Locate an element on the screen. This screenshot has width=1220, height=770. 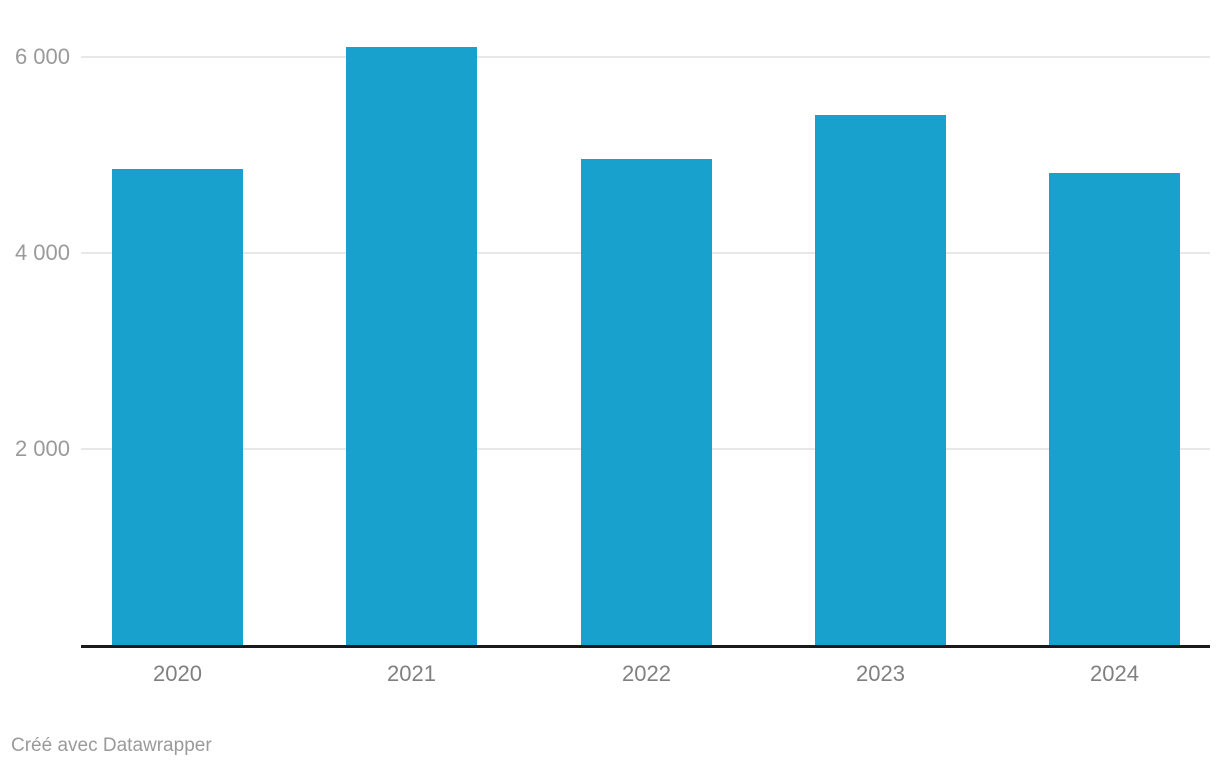
x-tick-label: 2024 is located at coordinates (1114, 673).